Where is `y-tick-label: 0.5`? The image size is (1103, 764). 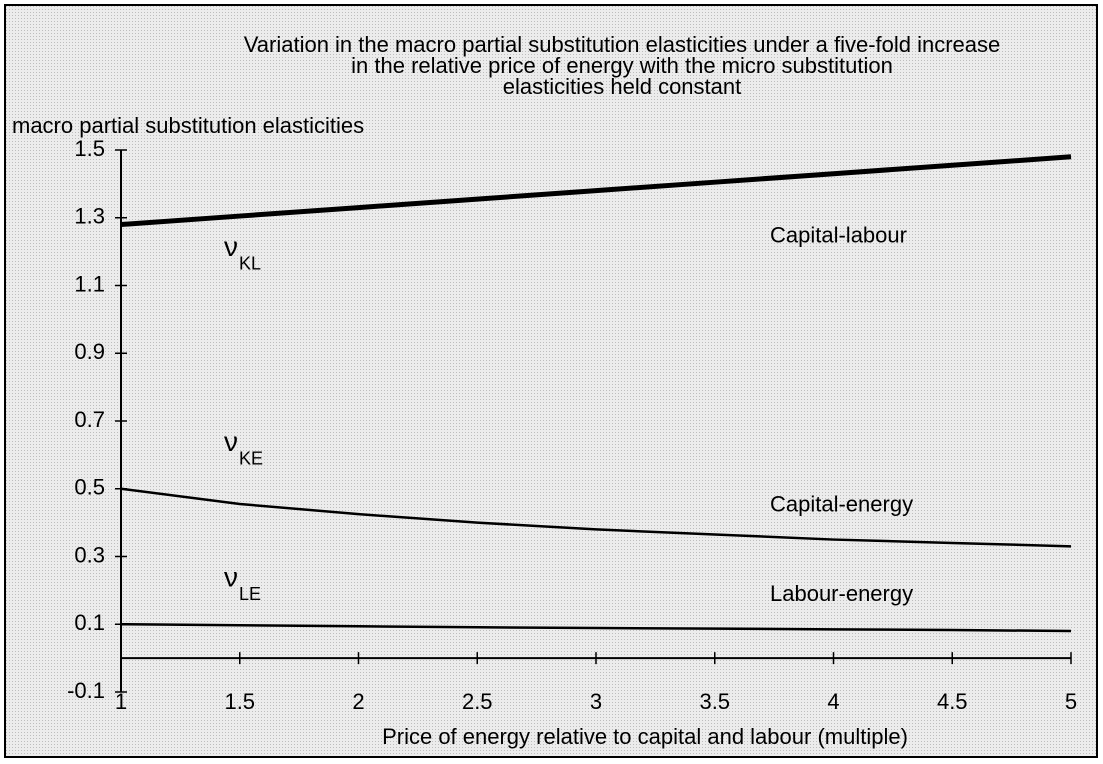 y-tick-label: 0.5 is located at coordinates (89, 487).